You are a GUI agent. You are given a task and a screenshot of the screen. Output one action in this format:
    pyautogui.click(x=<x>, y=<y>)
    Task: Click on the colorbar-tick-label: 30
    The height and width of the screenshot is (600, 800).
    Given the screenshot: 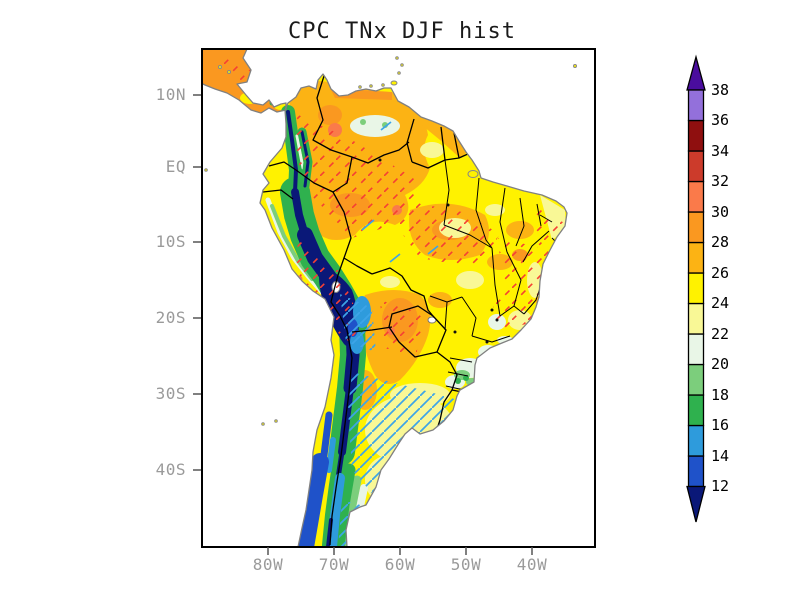 What is the action you would take?
    pyautogui.click(x=720, y=212)
    